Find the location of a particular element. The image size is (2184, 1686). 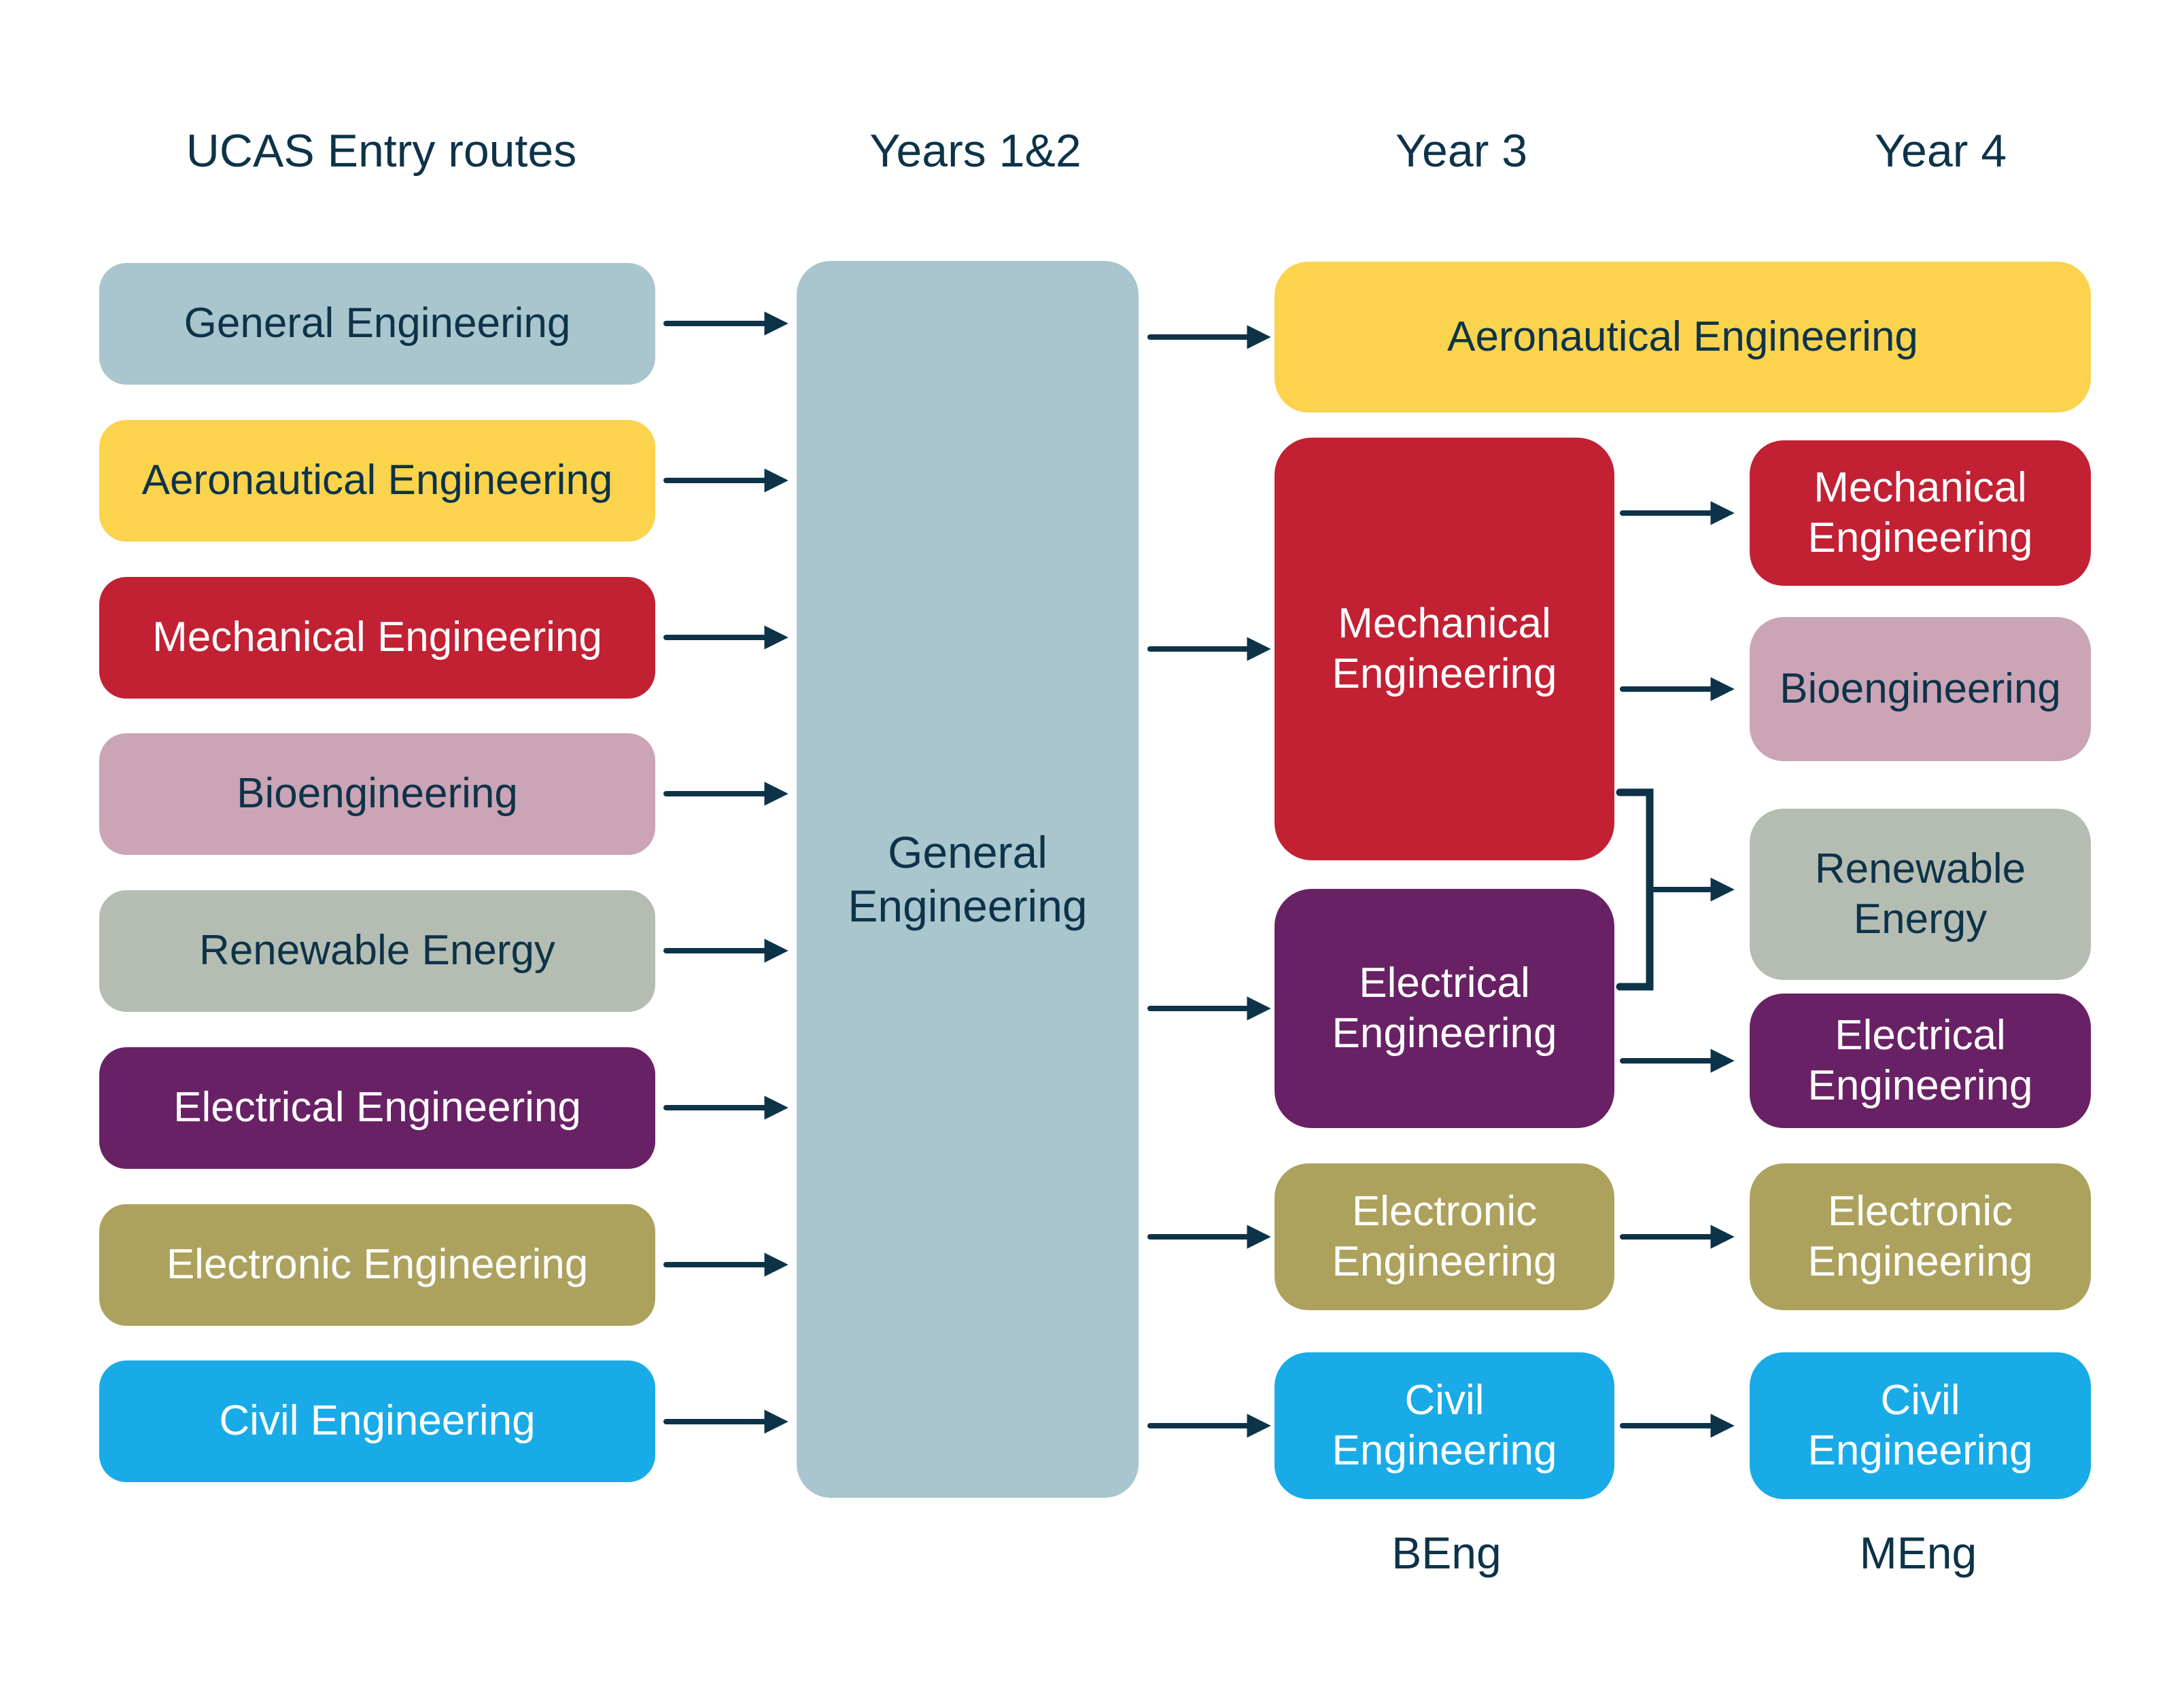

node-label-line: Renewable is located at coordinates (1920, 868).